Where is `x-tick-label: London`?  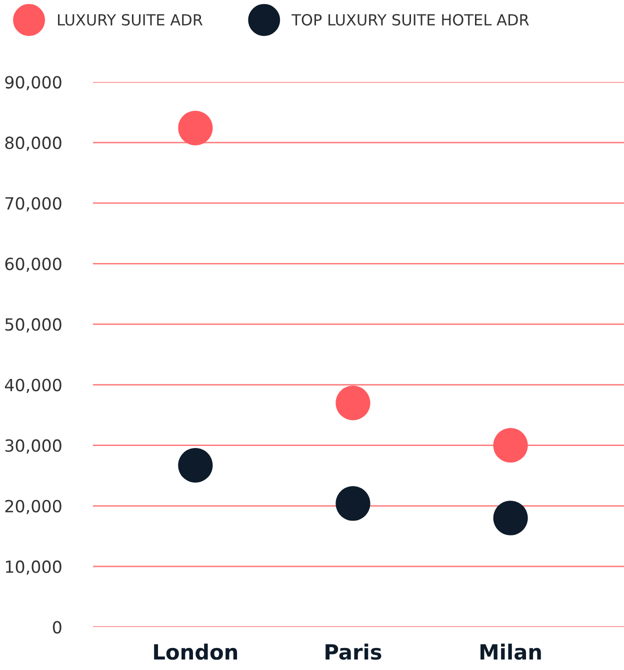
x-tick-label: London is located at coordinates (196, 652).